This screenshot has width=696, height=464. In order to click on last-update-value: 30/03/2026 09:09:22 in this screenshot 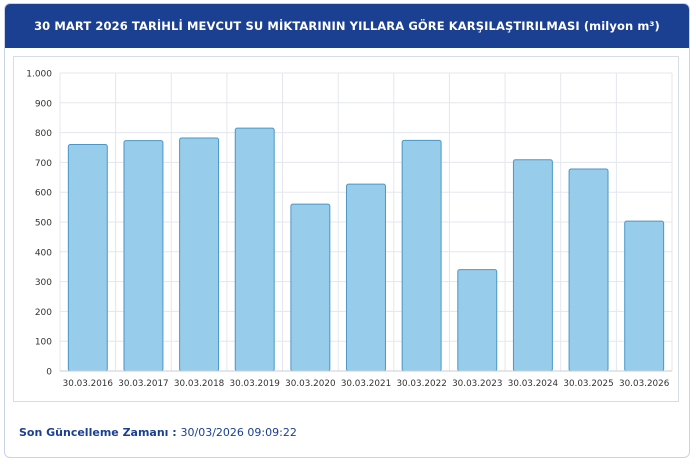, I will do `click(238, 432)`.